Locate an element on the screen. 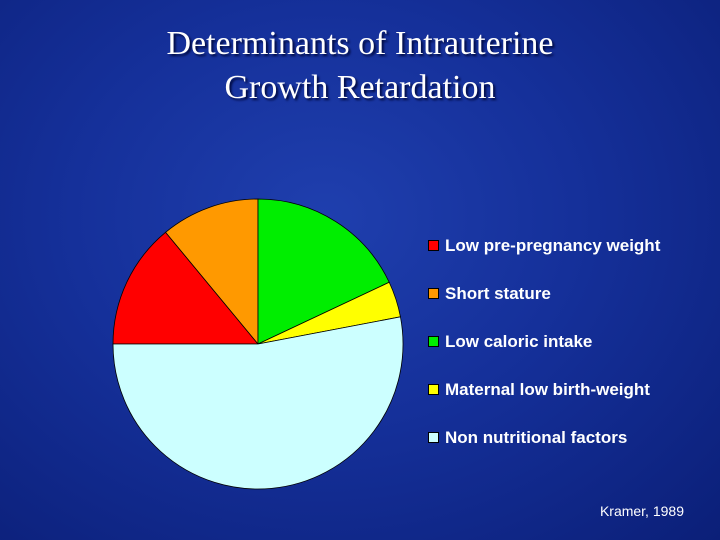  legend-label: Maternal low birth-weight is located at coordinates (547, 389).